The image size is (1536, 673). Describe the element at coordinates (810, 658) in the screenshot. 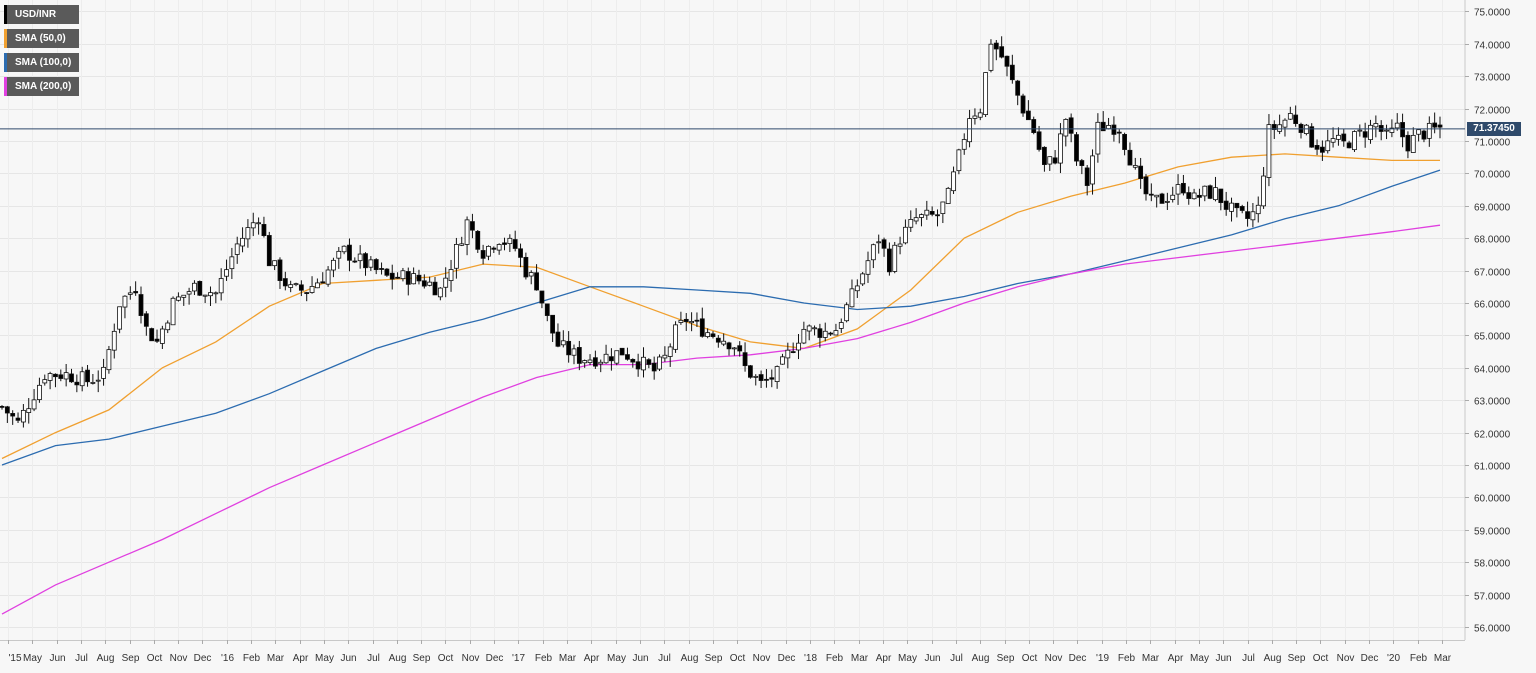

I see `x-tick-label: '18` at that location.